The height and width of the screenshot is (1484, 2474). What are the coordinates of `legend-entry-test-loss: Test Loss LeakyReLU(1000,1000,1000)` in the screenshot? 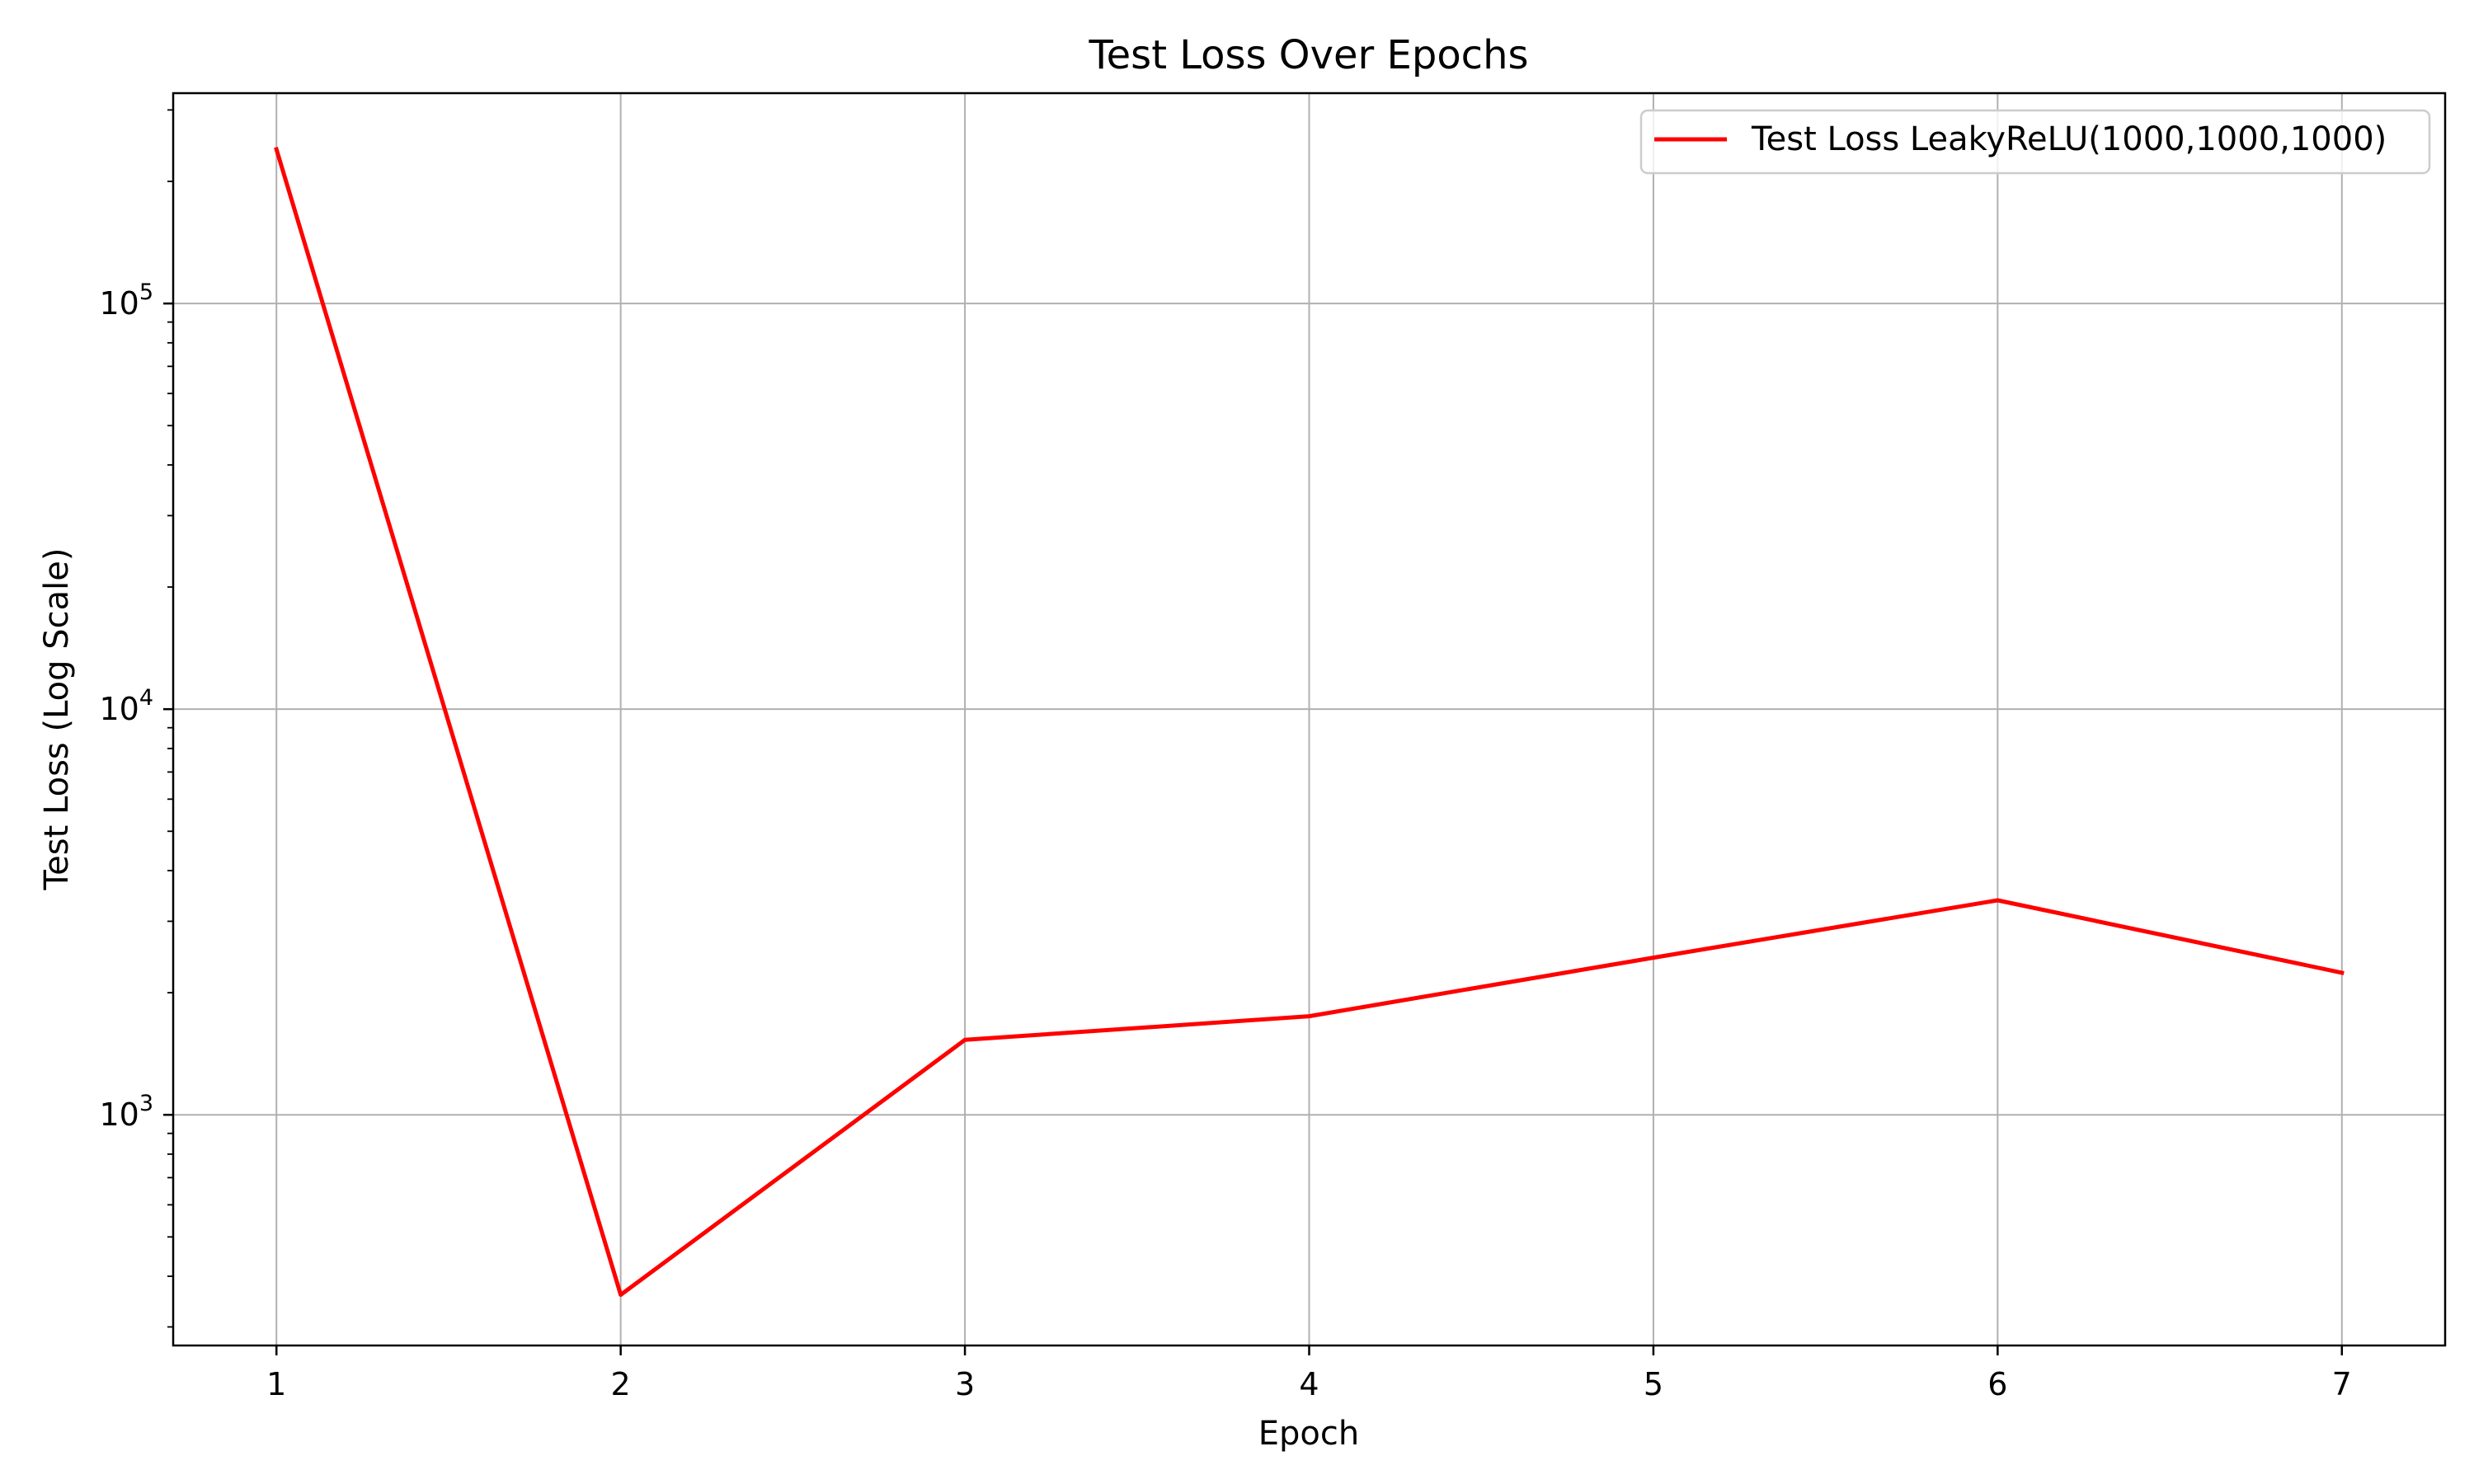 It's located at (2069, 139).